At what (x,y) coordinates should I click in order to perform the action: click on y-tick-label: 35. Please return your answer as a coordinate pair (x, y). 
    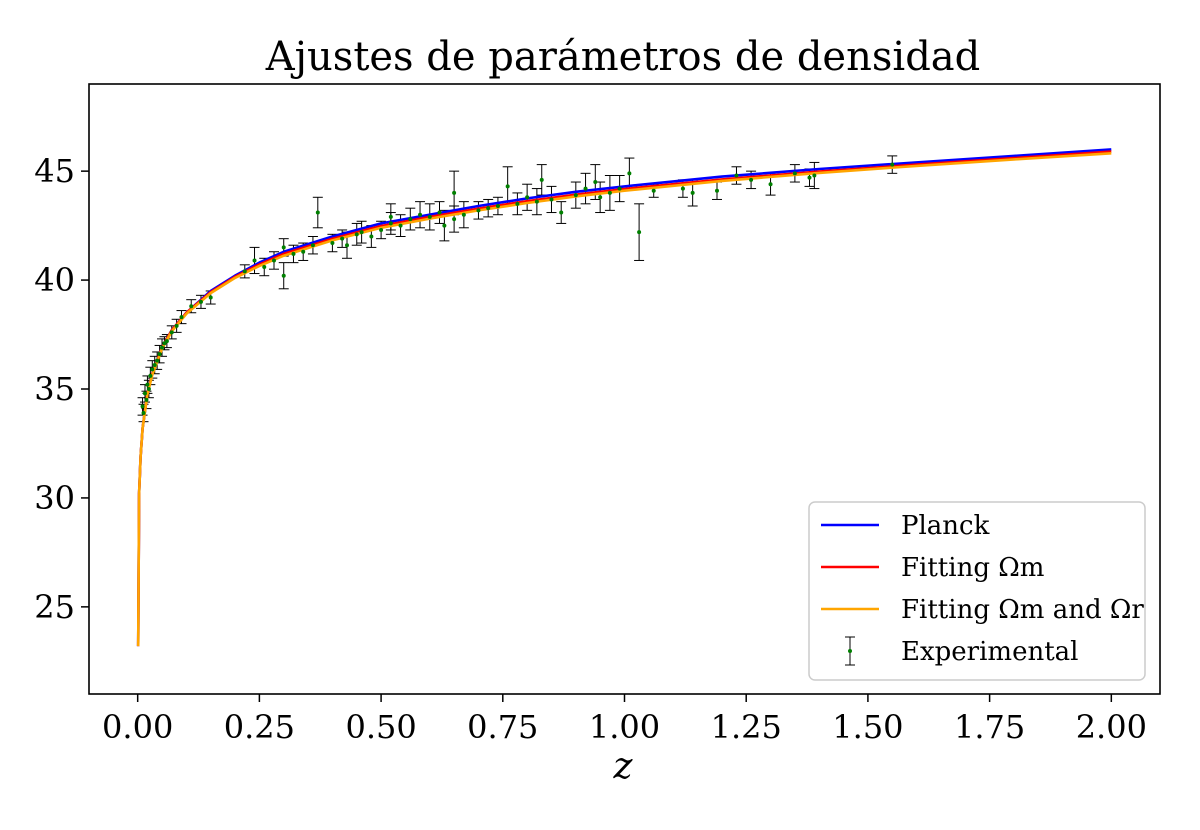
    Looking at the image, I should click on (54, 389).